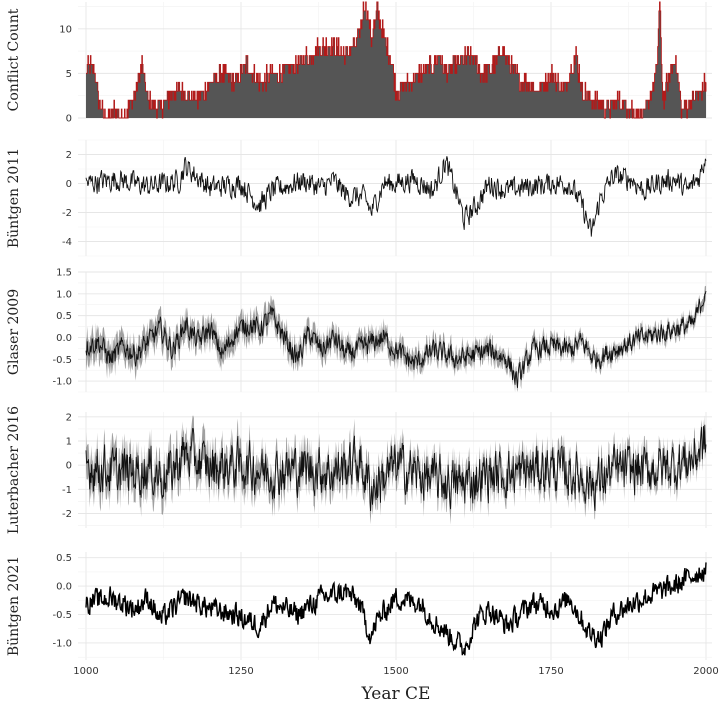  Describe the element at coordinates (65, 29) in the screenshot. I see `y-tick-label: 10` at that location.